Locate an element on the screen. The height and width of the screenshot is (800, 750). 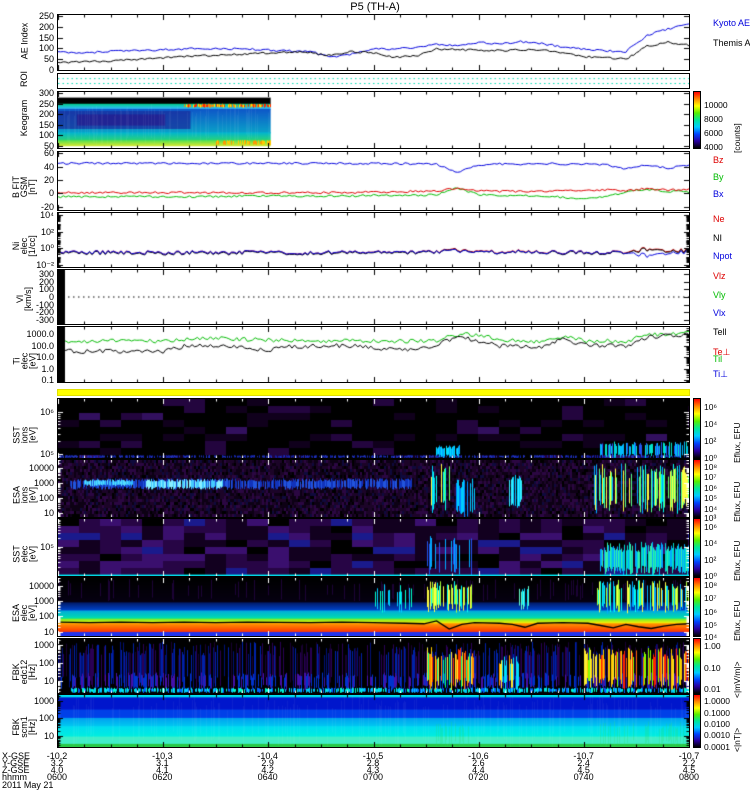
colorbar-tick-sst_e-1: 10⁴ is located at coordinates (711, 543).